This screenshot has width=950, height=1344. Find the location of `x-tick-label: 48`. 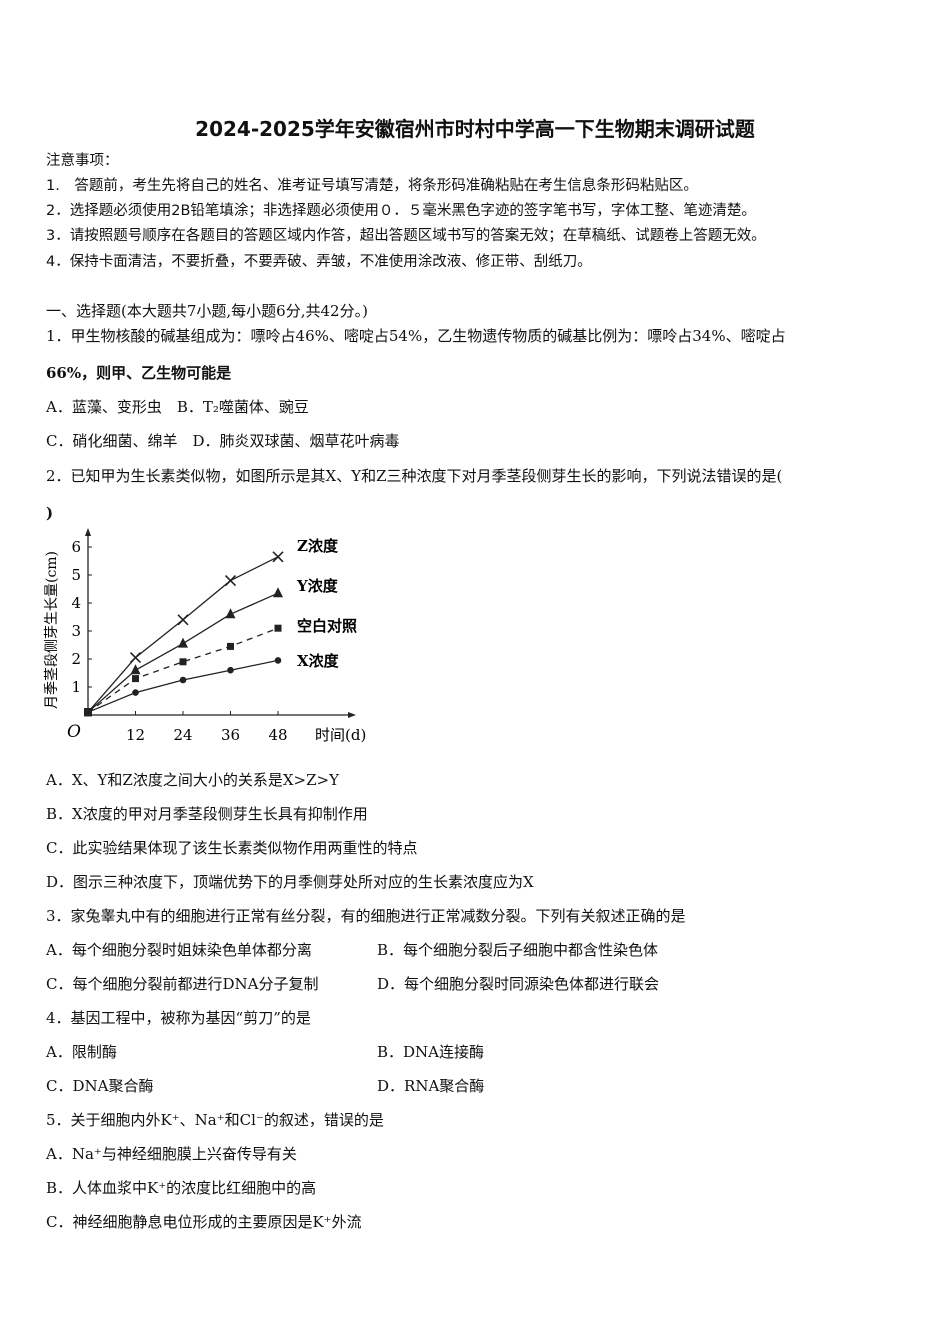

x-tick-label: 48 is located at coordinates (277, 735).